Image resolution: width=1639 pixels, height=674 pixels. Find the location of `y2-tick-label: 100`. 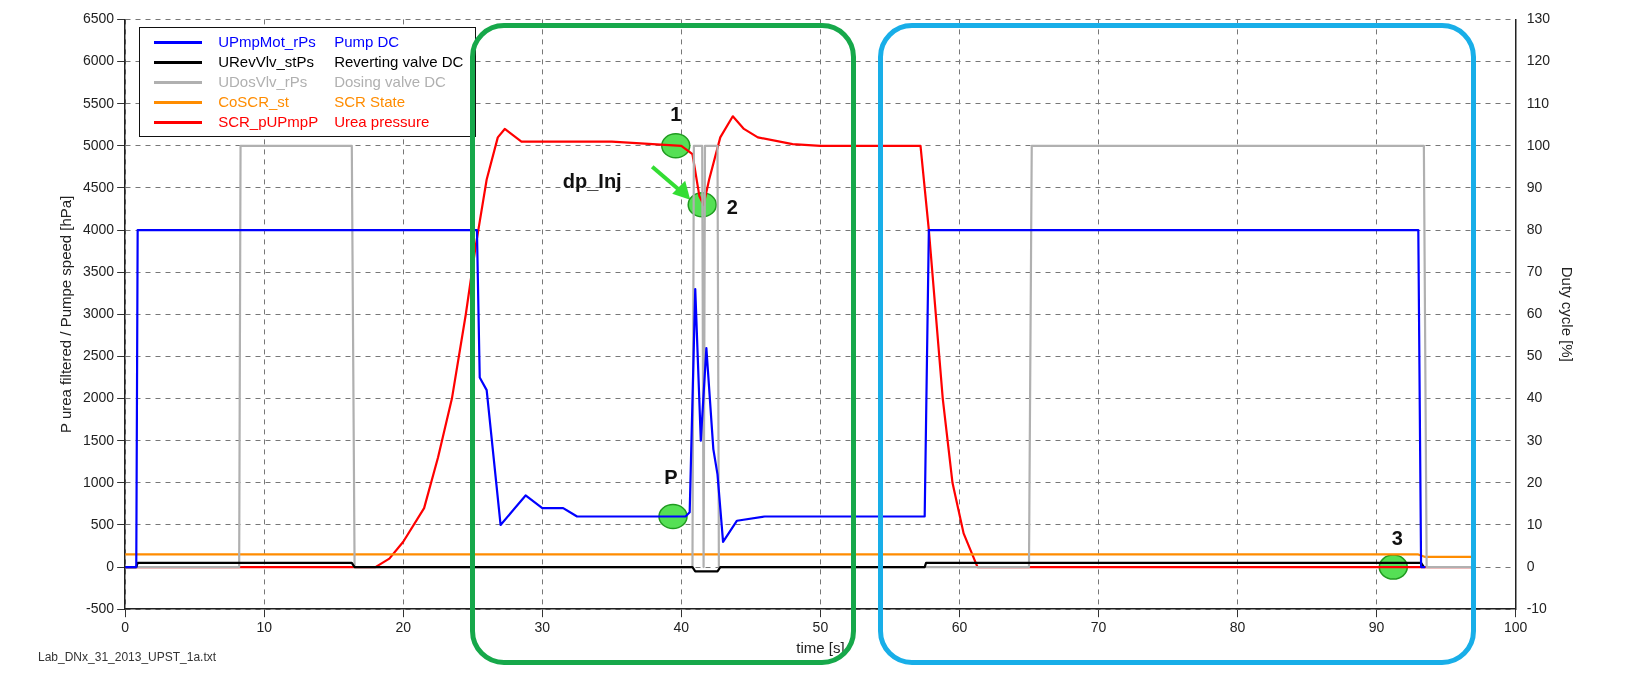

y2-tick-label: 100 is located at coordinates (1538, 144).